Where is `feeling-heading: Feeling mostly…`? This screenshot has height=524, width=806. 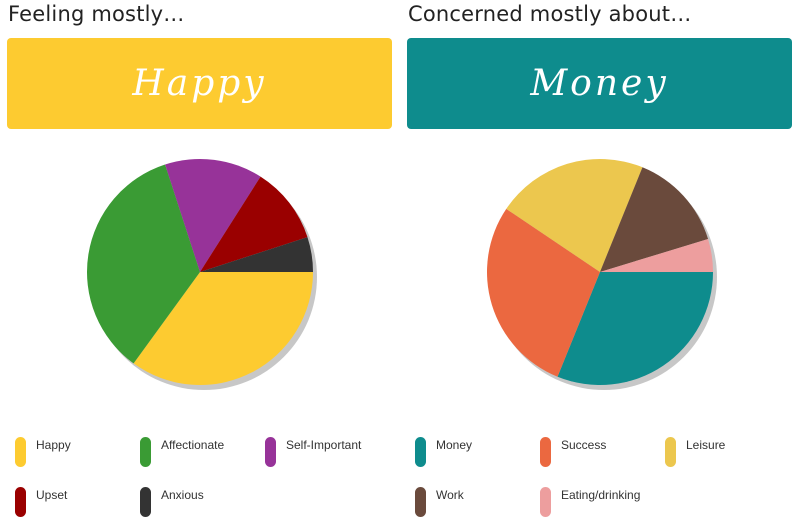
feeling-heading: Feeling mostly… is located at coordinates (96, 14).